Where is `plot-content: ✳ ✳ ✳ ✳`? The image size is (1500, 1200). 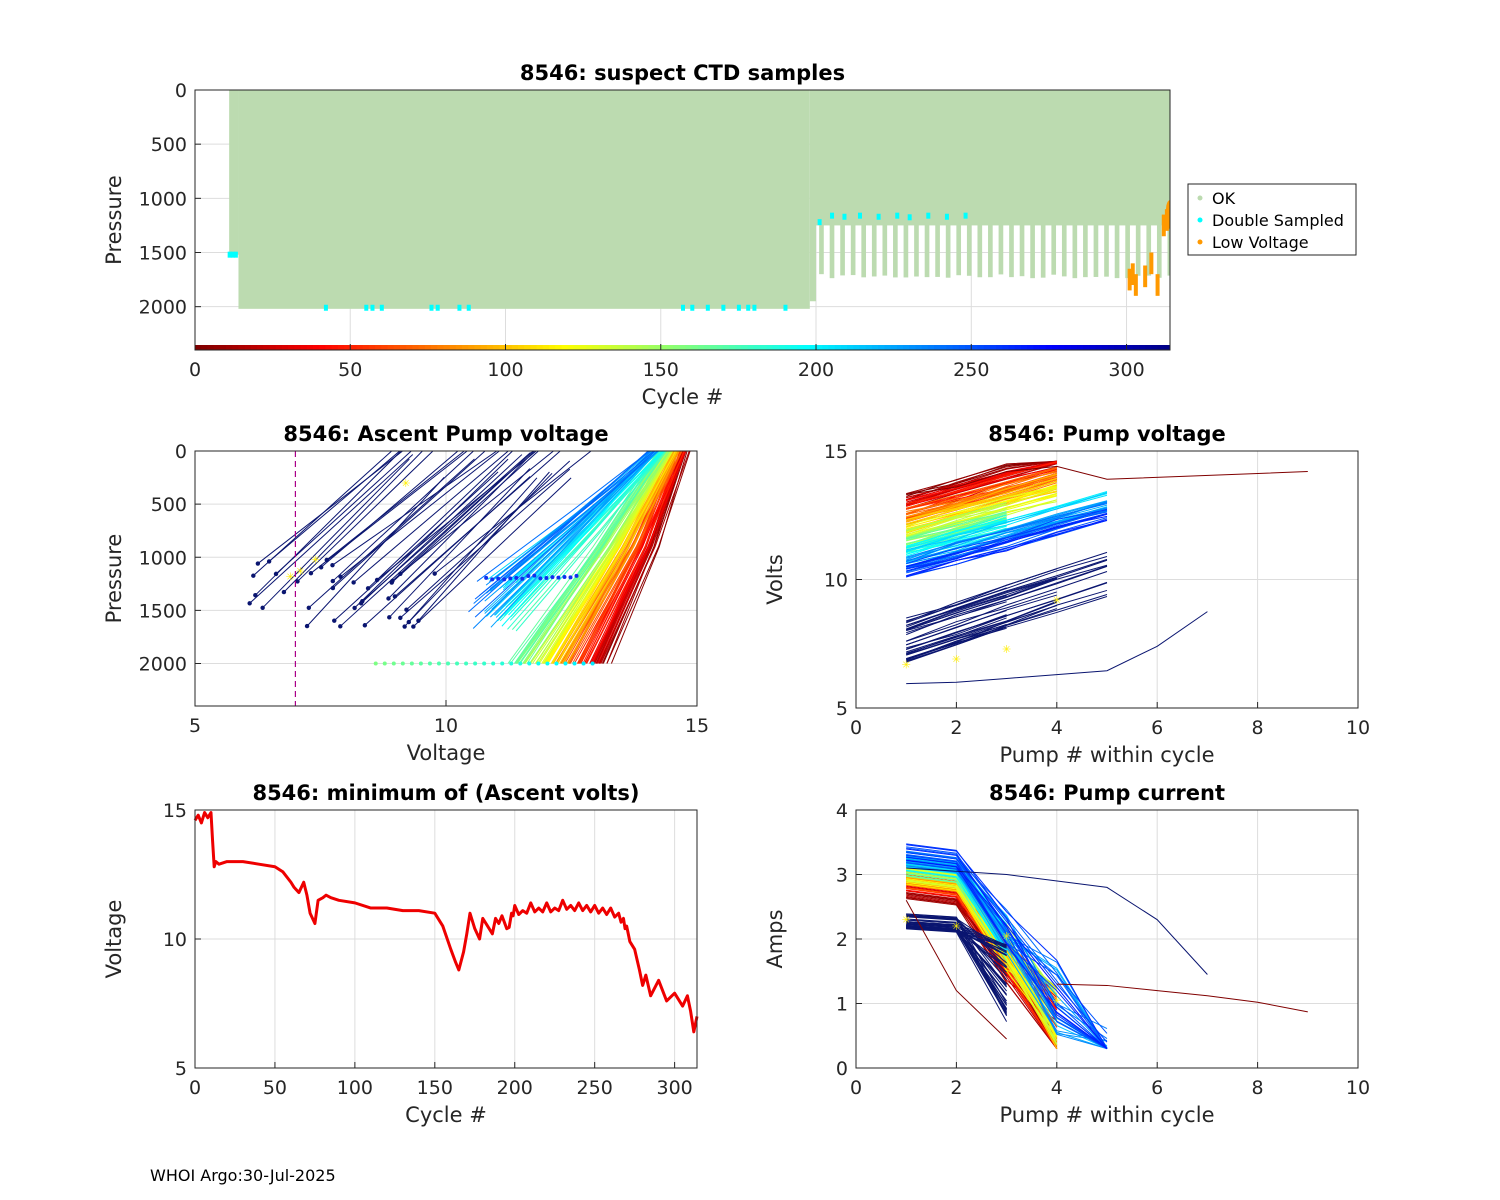
plot-content: ✳ ✳ ✳ ✳ is located at coordinates (1105, 572).